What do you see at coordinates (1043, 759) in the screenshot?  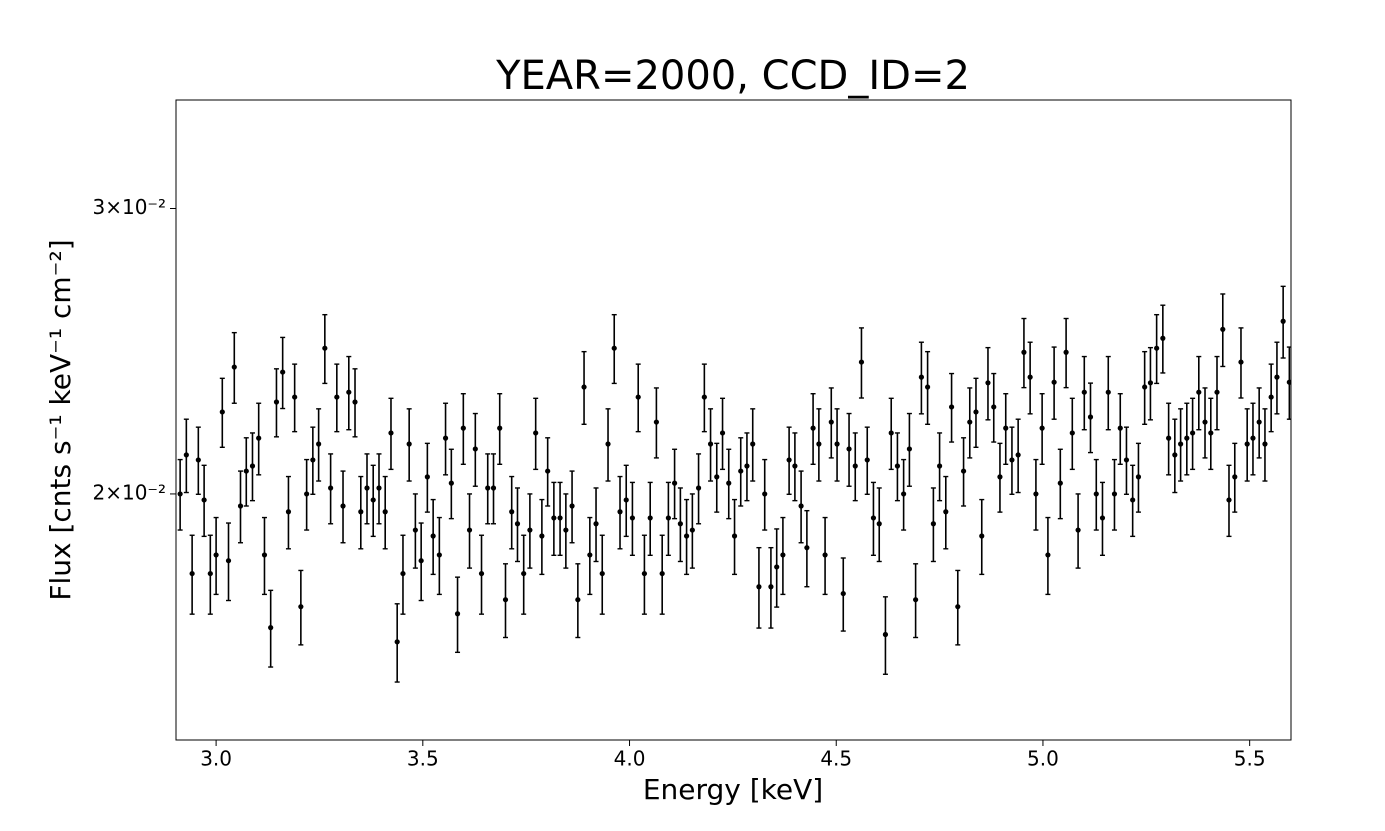 I see `x-tick-label: 5.0` at bounding box center [1043, 759].